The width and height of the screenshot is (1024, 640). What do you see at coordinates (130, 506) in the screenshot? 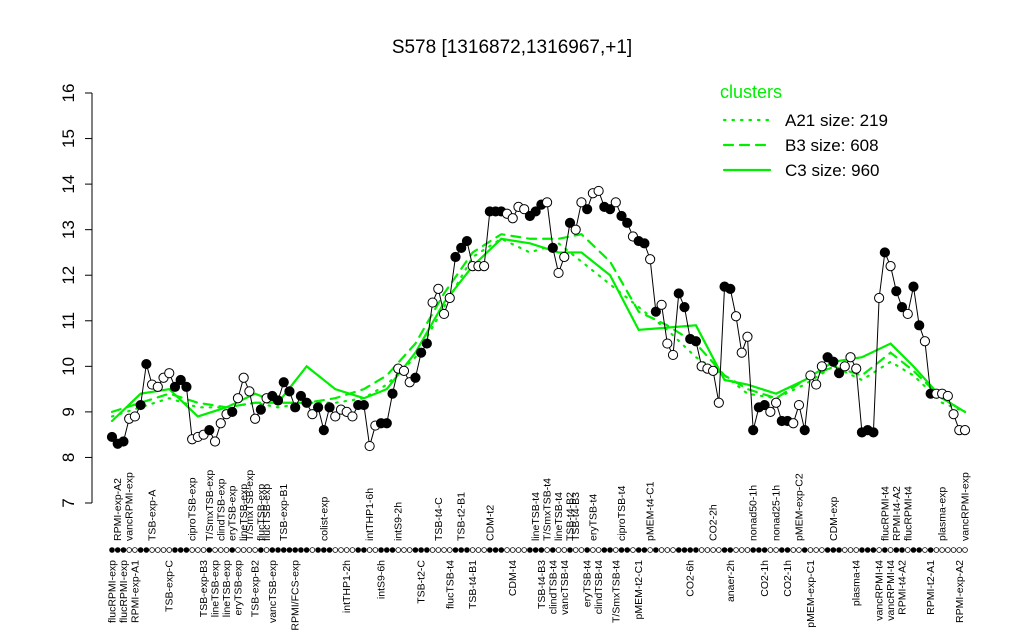
I see `x-tick-label-top: vancRPMI-exp` at bounding box center [130, 506].